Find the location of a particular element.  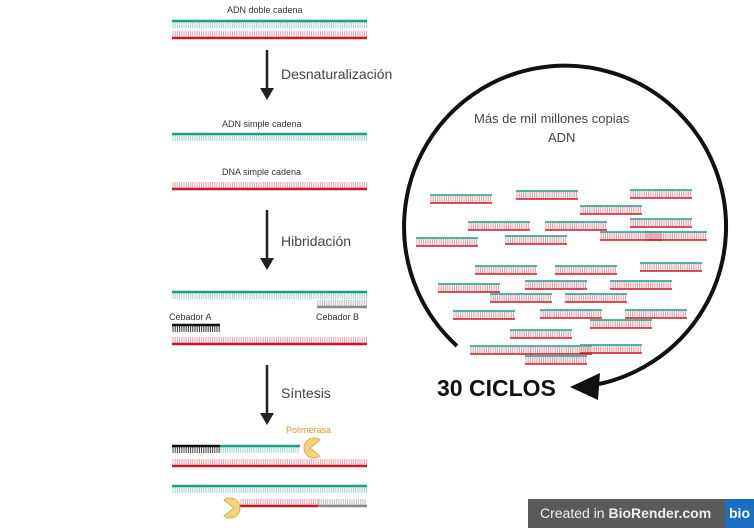

circle-text-line2: ADN is located at coordinates (562, 137).